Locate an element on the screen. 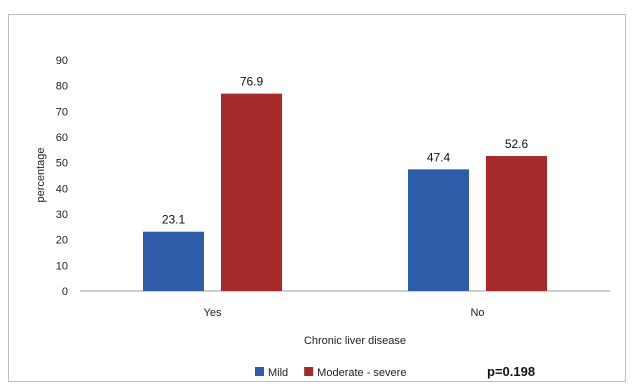 The height and width of the screenshot is (390, 634). x-axis-ticks: Yes No is located at coordinates (344, 313).